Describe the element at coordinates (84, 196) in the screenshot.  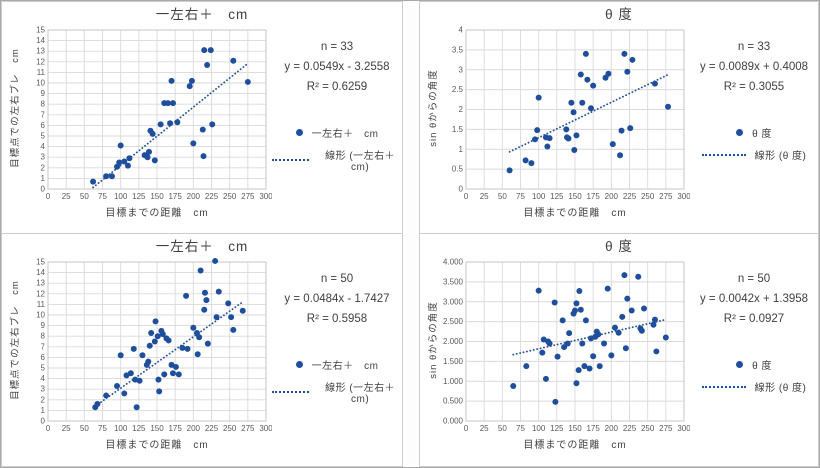
I see `svg-text: 50` at that location.